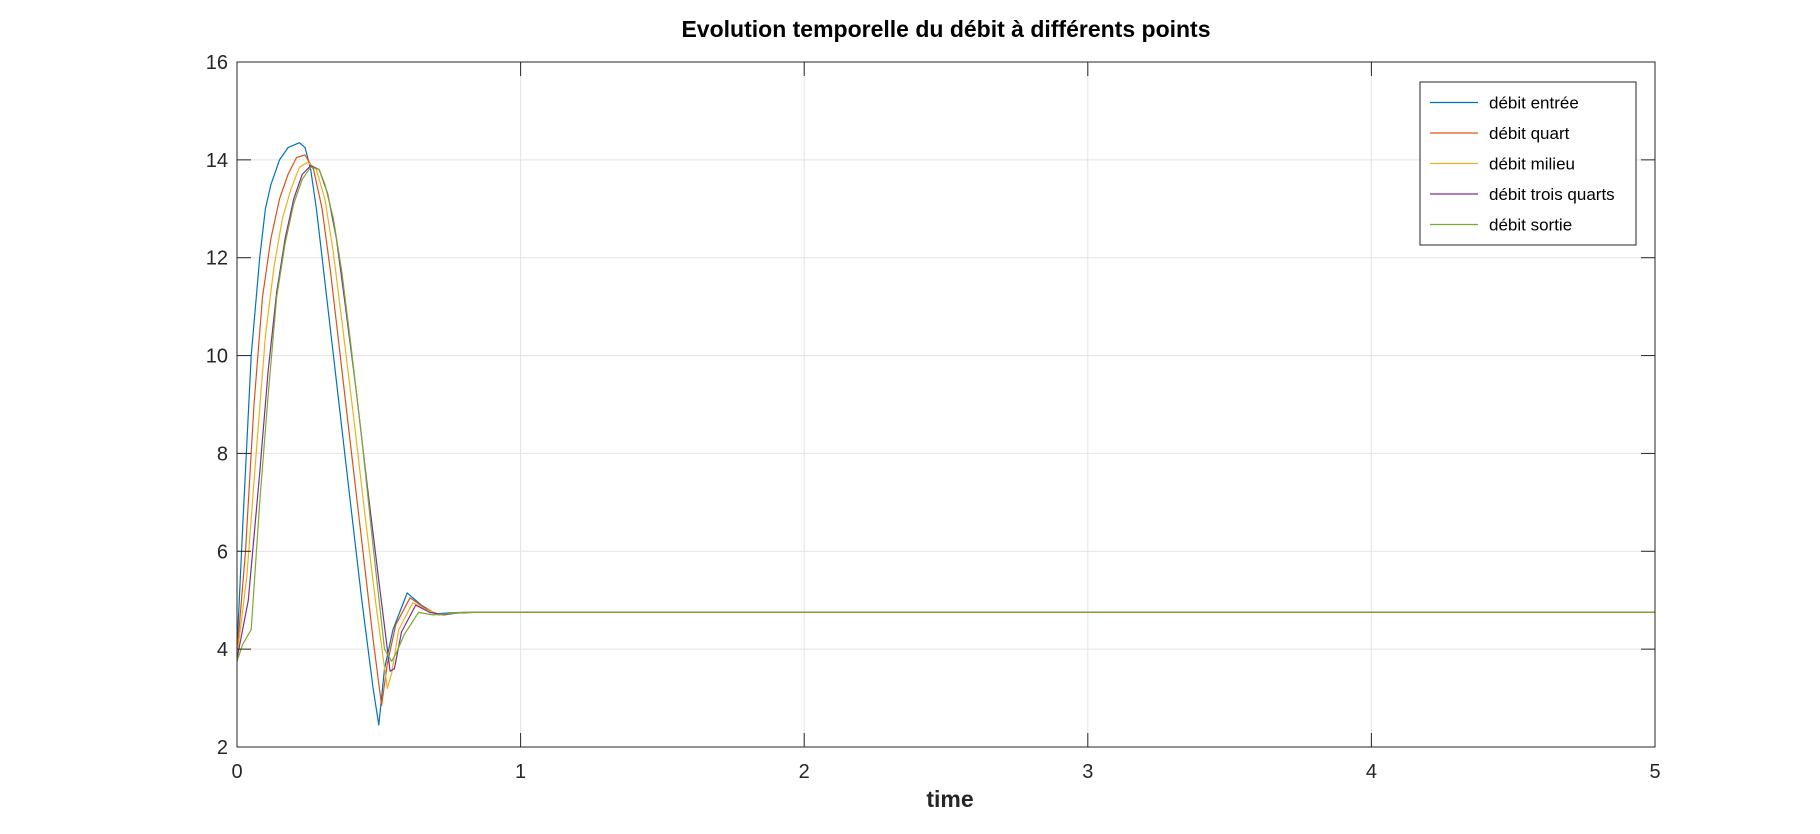 Image resolution: width=1820 pixels, height=834 pixels. What do you see at coordinates (217, 161) in the screenshot?
I see `y-tick-label: 14` at bounding box center [217, 161].